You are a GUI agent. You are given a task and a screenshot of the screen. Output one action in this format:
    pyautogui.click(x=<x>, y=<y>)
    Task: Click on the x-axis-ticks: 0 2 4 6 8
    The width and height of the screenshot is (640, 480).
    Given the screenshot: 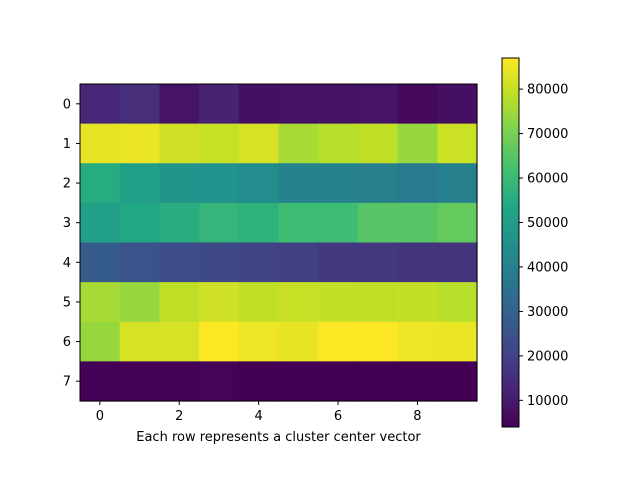 What is the action you would take?
    pyautogui.click(x=259, y=412)
    